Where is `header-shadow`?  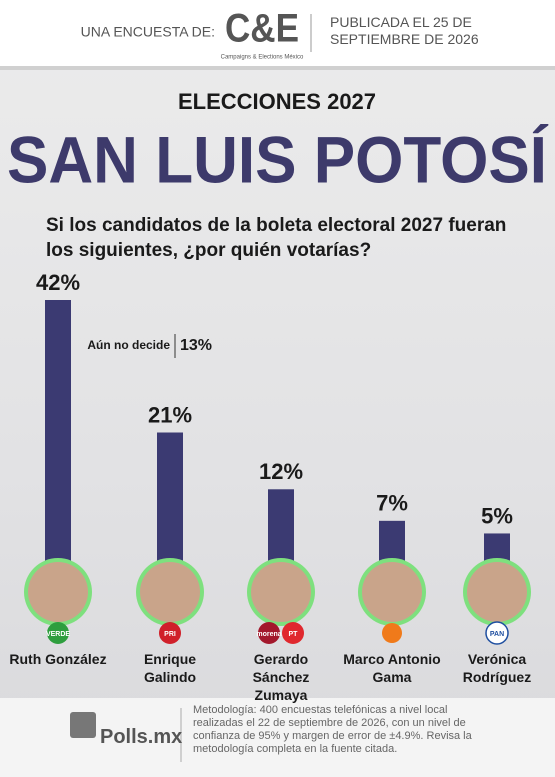 header-shadow is located at coordinates (277, 68).